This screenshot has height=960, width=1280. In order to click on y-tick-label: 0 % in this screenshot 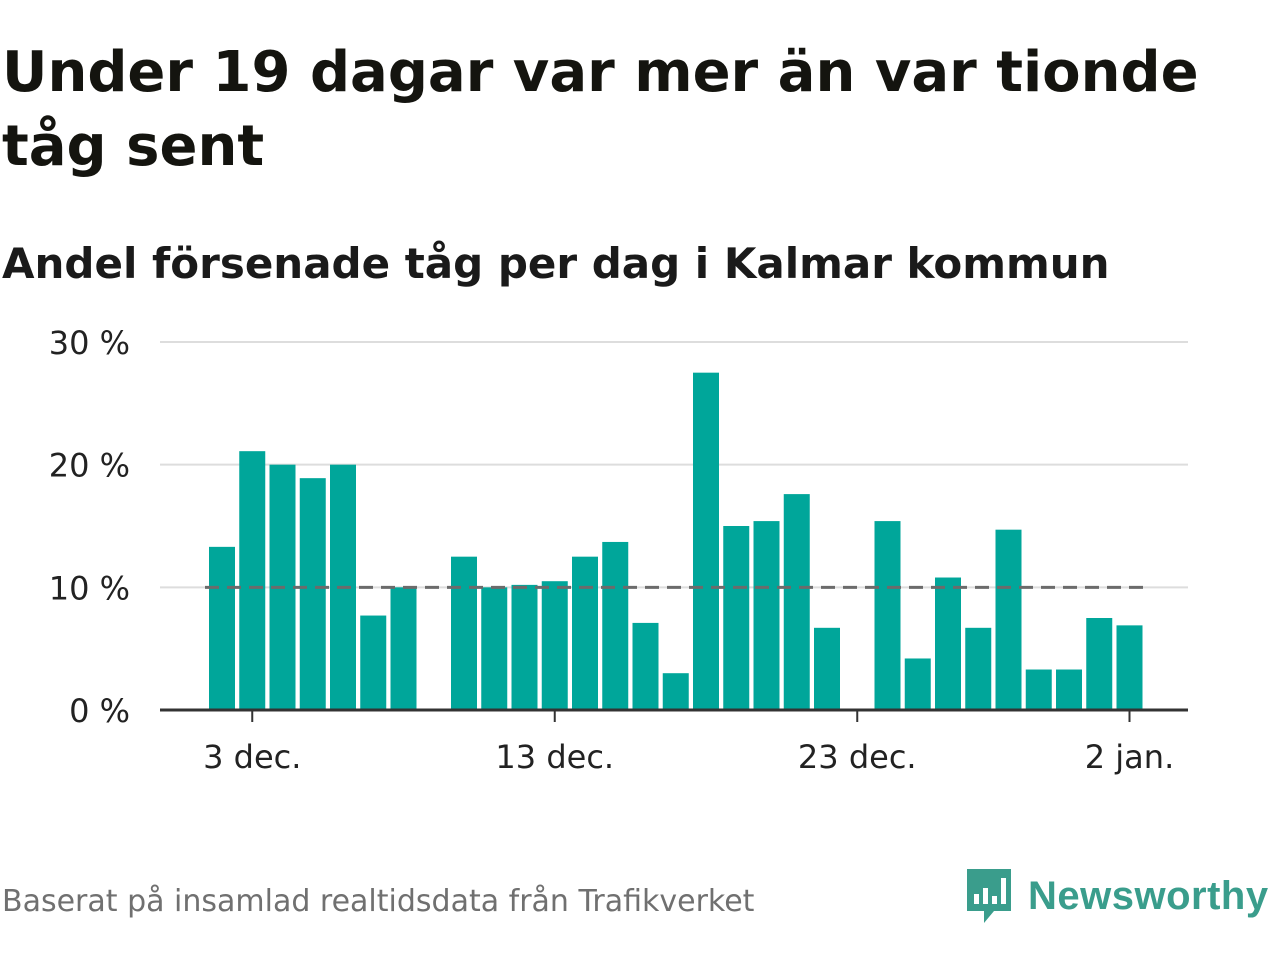, I will do `click(99, 711)`.